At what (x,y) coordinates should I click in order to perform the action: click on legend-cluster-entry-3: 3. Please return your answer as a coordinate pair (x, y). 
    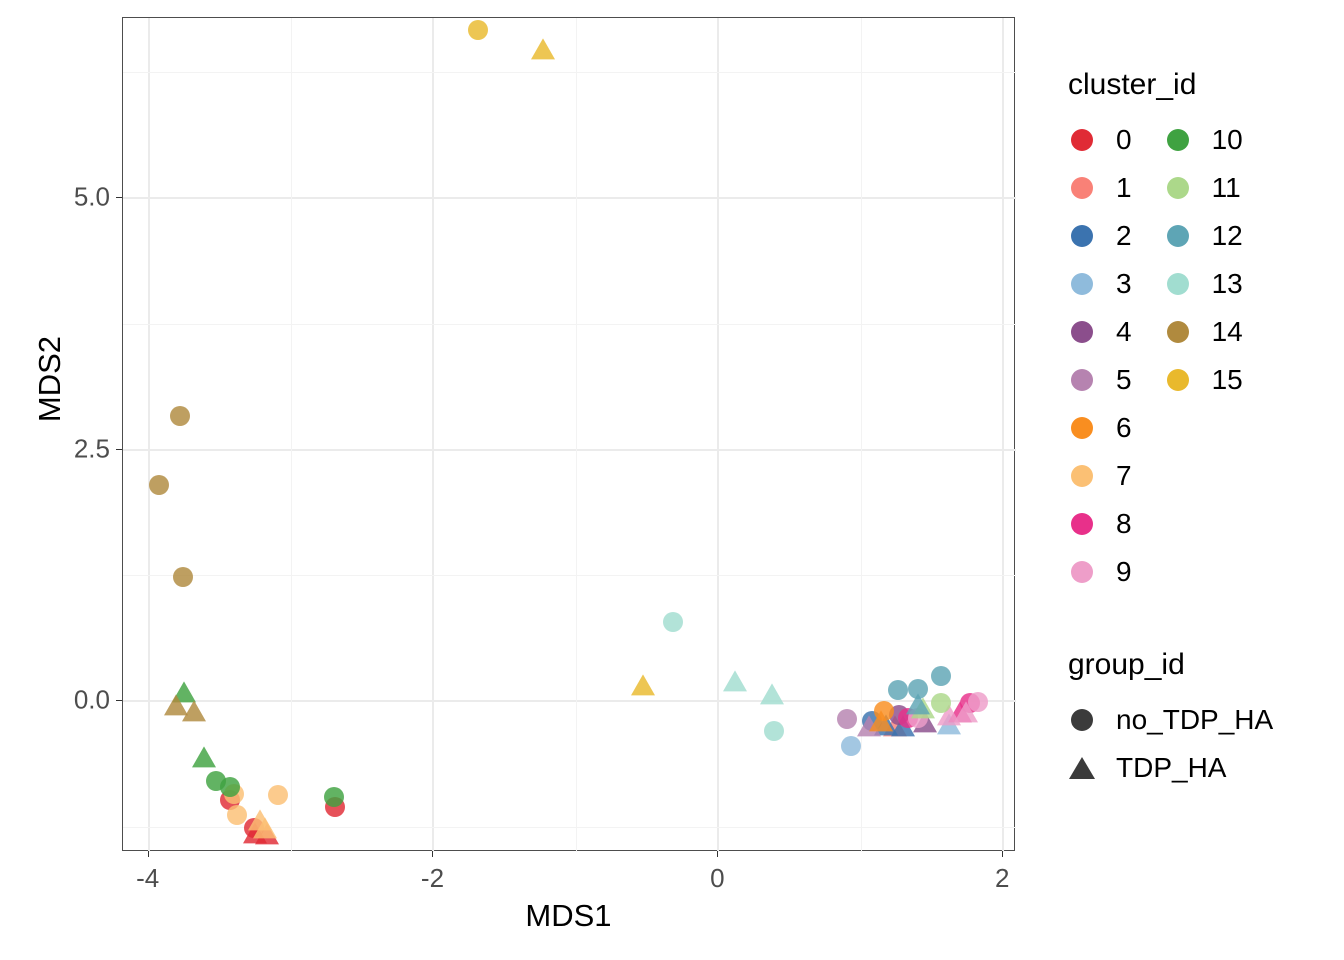
    Looking at the image, I should click on (1097, 284).